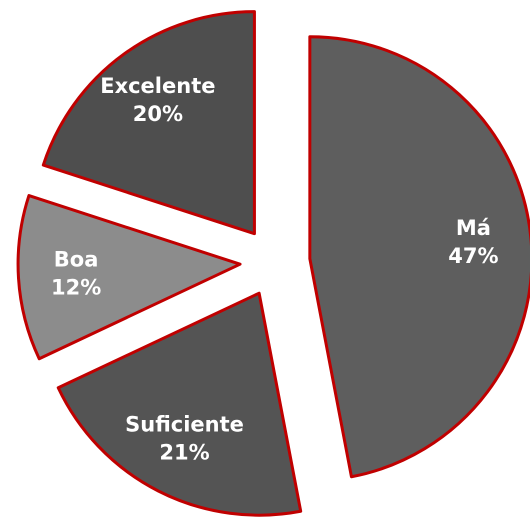  I want to click on slice-value-label: 47%, so click(473, 256).